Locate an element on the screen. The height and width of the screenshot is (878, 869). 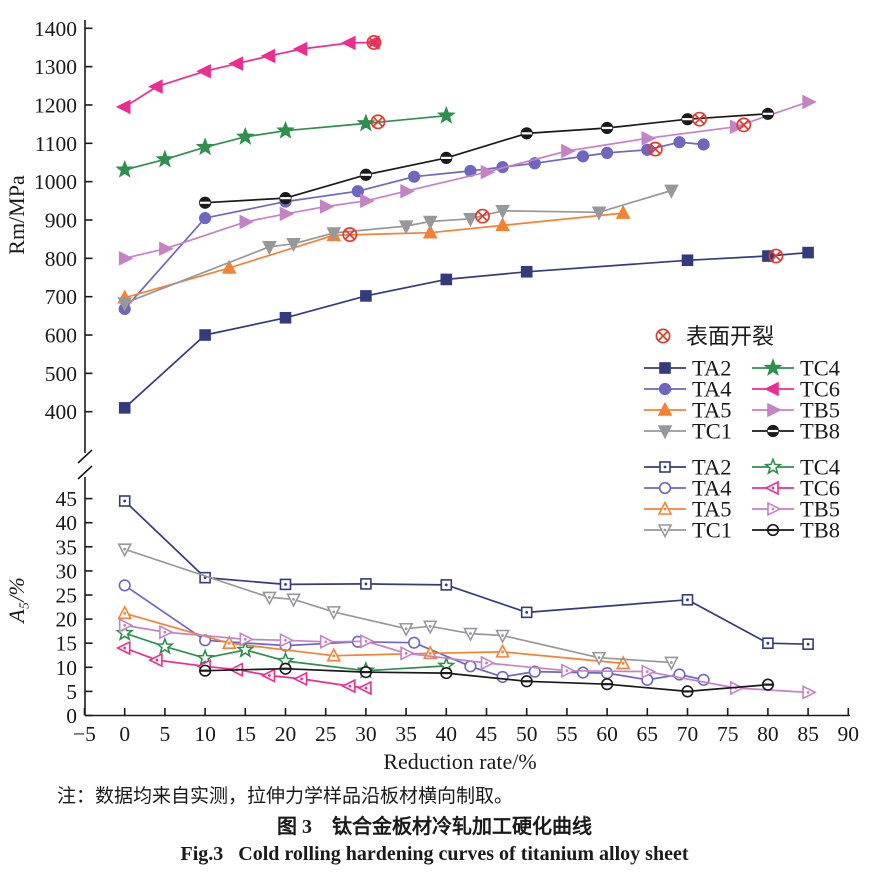
svg-text: TA4 is located at coordinates (711, 488).